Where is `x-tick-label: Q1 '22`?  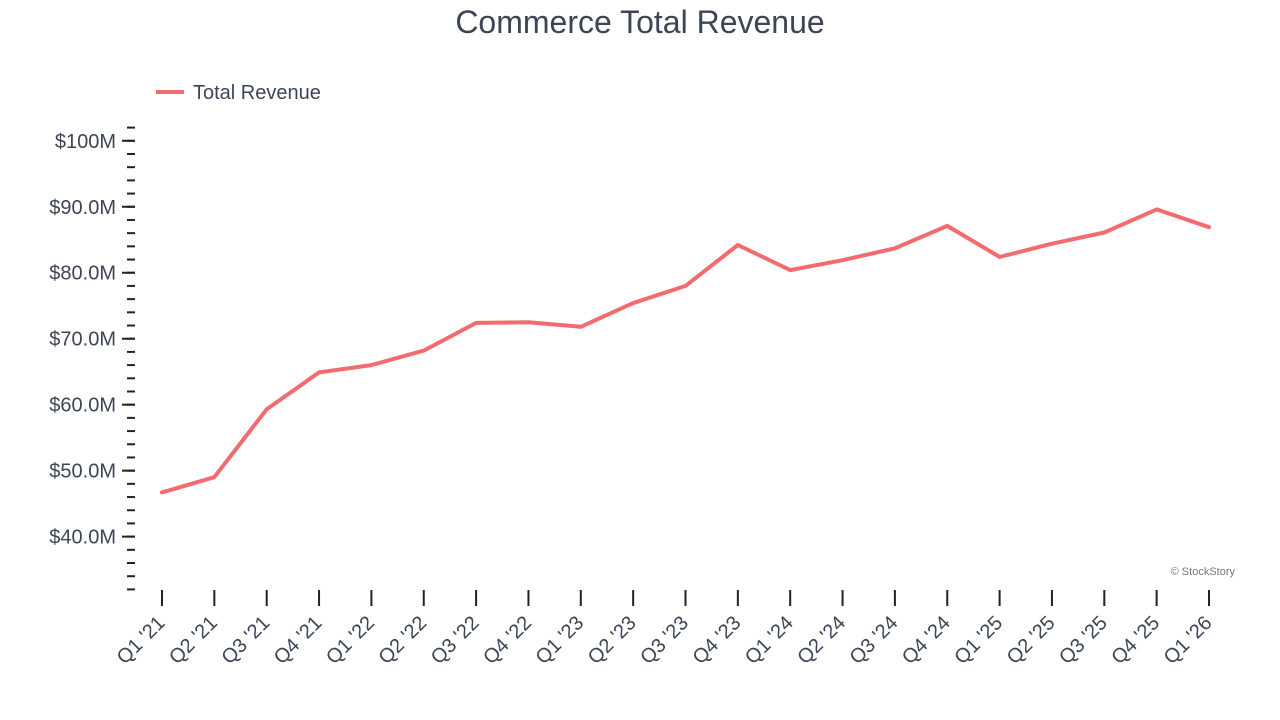 x-tick-label: Q1 '22 is located at coordinates (350, 640).